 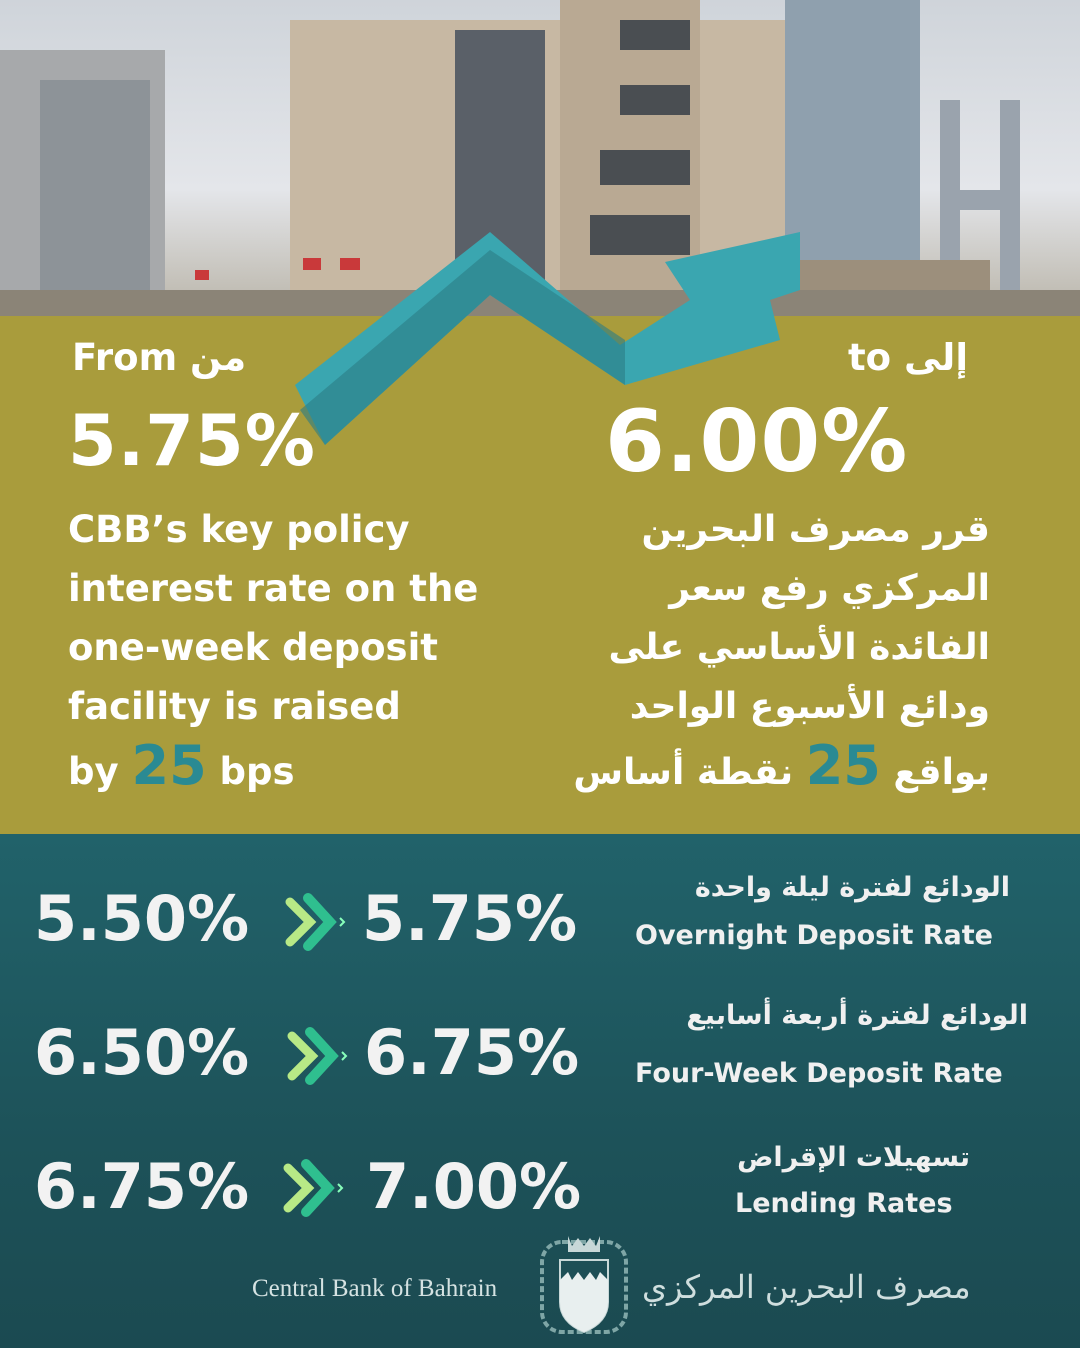 What do you see at coordinates (142, 1186) in the screenshot?
I see `rate-from: 6.75%` at bounding box center [142, 1186].